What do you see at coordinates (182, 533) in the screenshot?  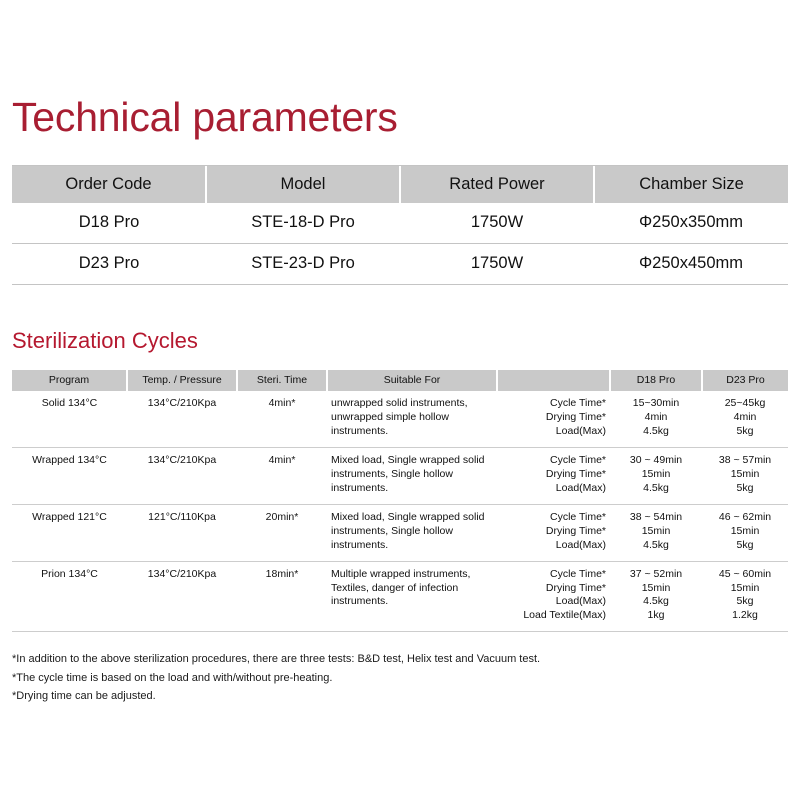 I see `cycle-cell-temp-pressure: 121°C/110Kpa` at bounding box center [182, 533].